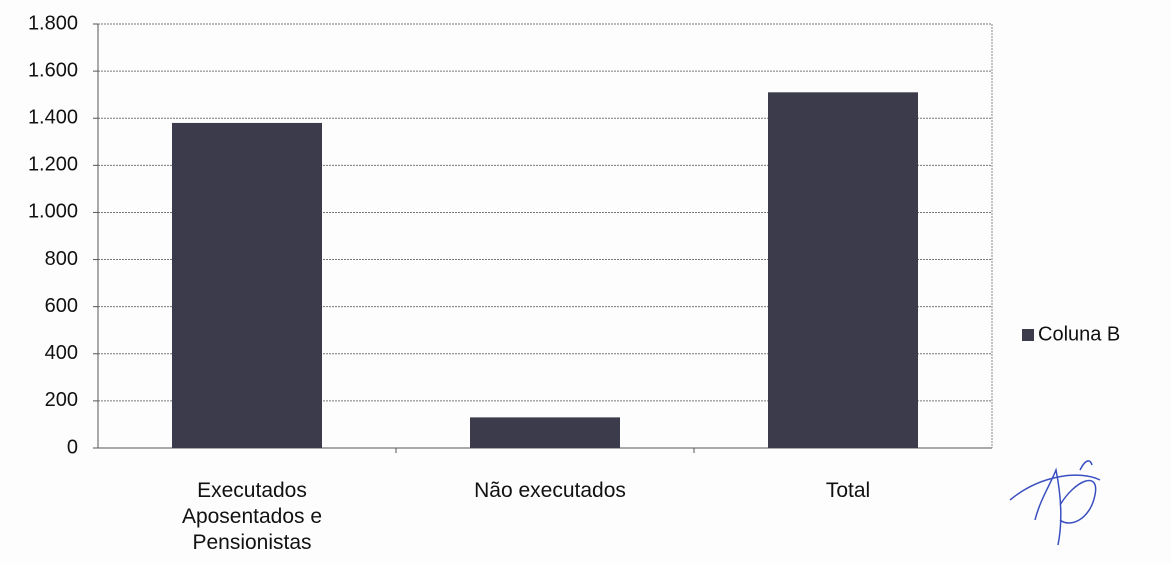 The width and height of the screenshot is (1171, 564). What do you see at coordinates (72, 447) in the screenshot?
I see `y-tick-label: 0` at bounding box center [72, 447].